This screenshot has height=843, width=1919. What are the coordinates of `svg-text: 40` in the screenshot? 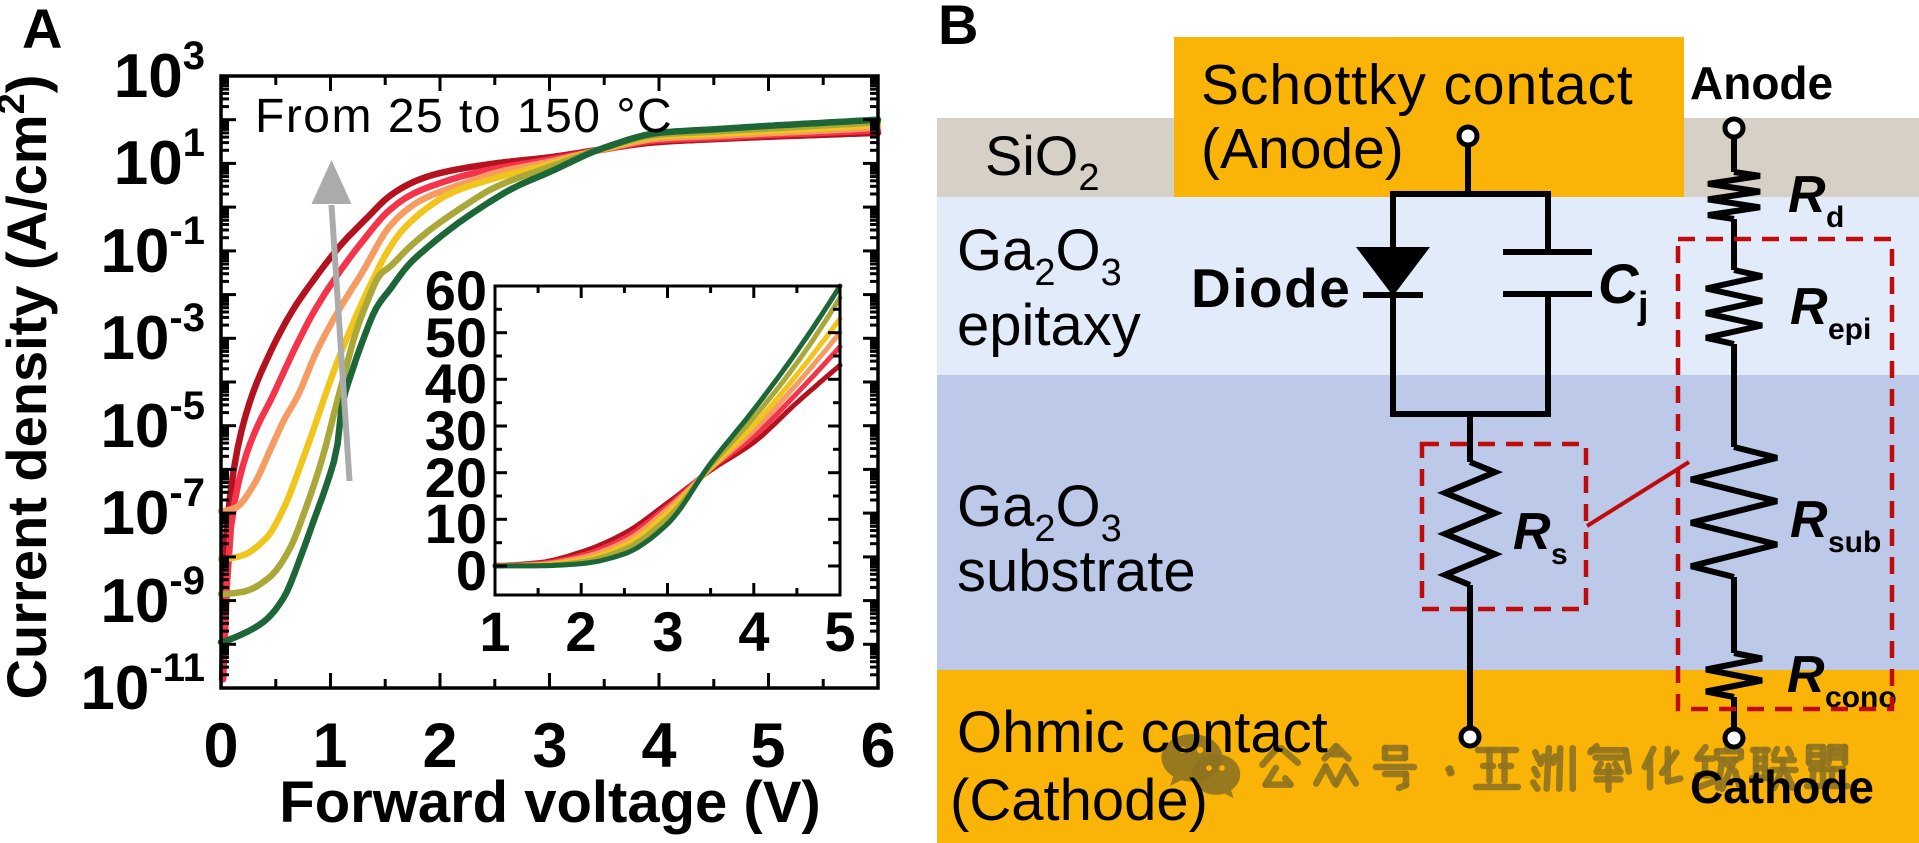 It's located at (456, 383).